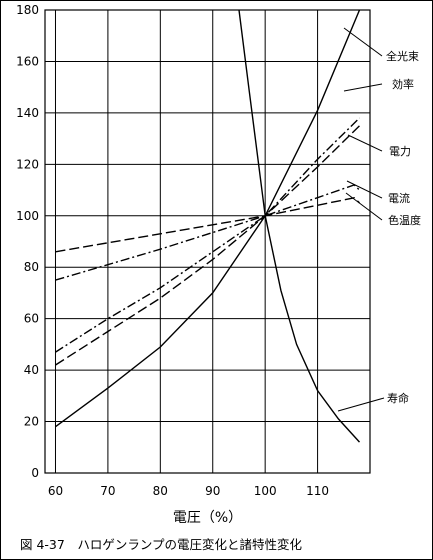 This screenshot has width=433, height=560. Describe the element at coordinates (212, 491) in the screenshot. I see `x-tick-label: 90` at that location.